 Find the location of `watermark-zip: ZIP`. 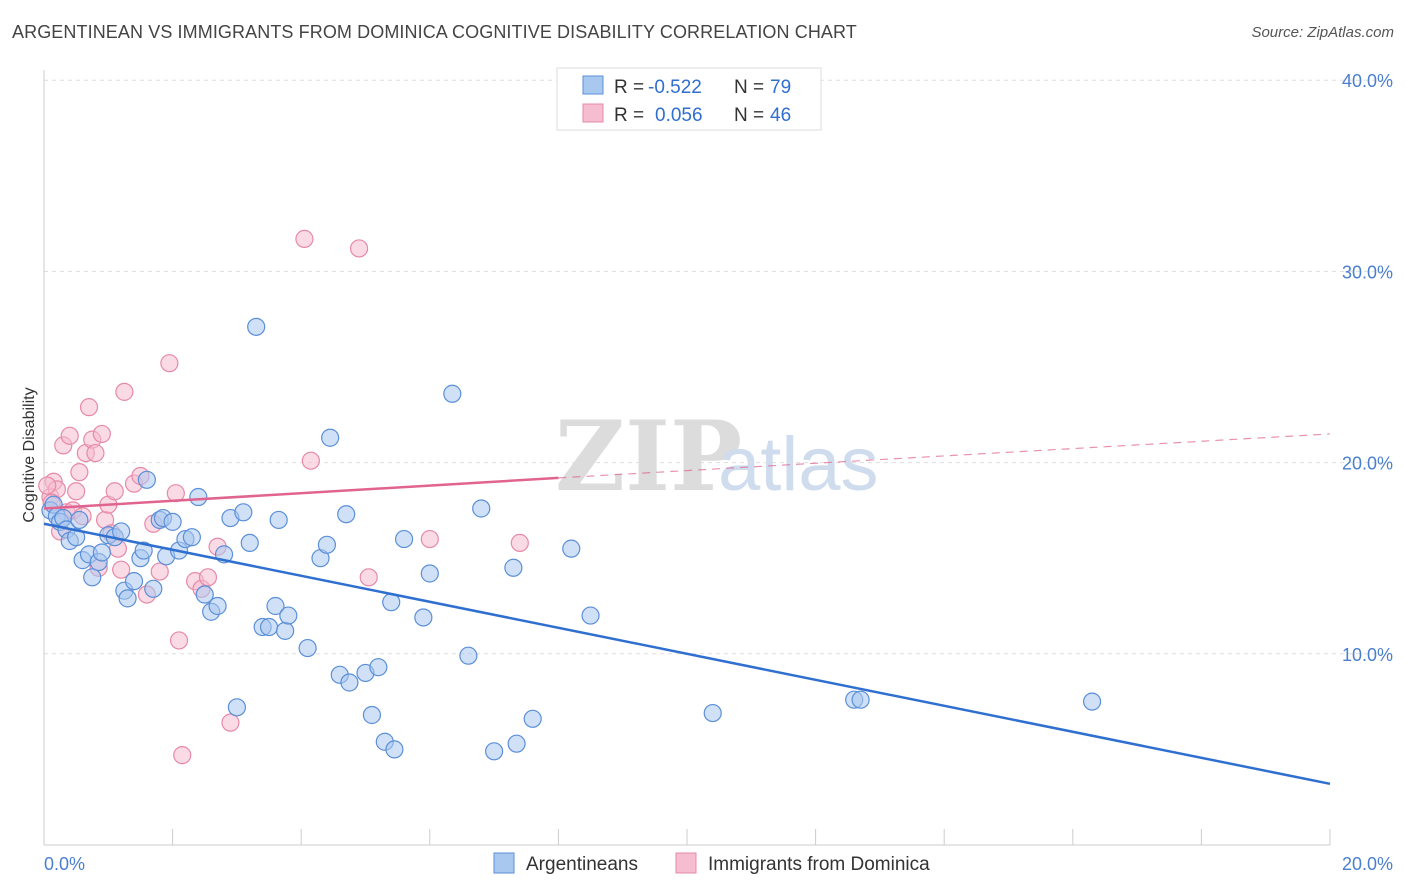

watermark-zip: ZIP is located at coordinates (648, 456).